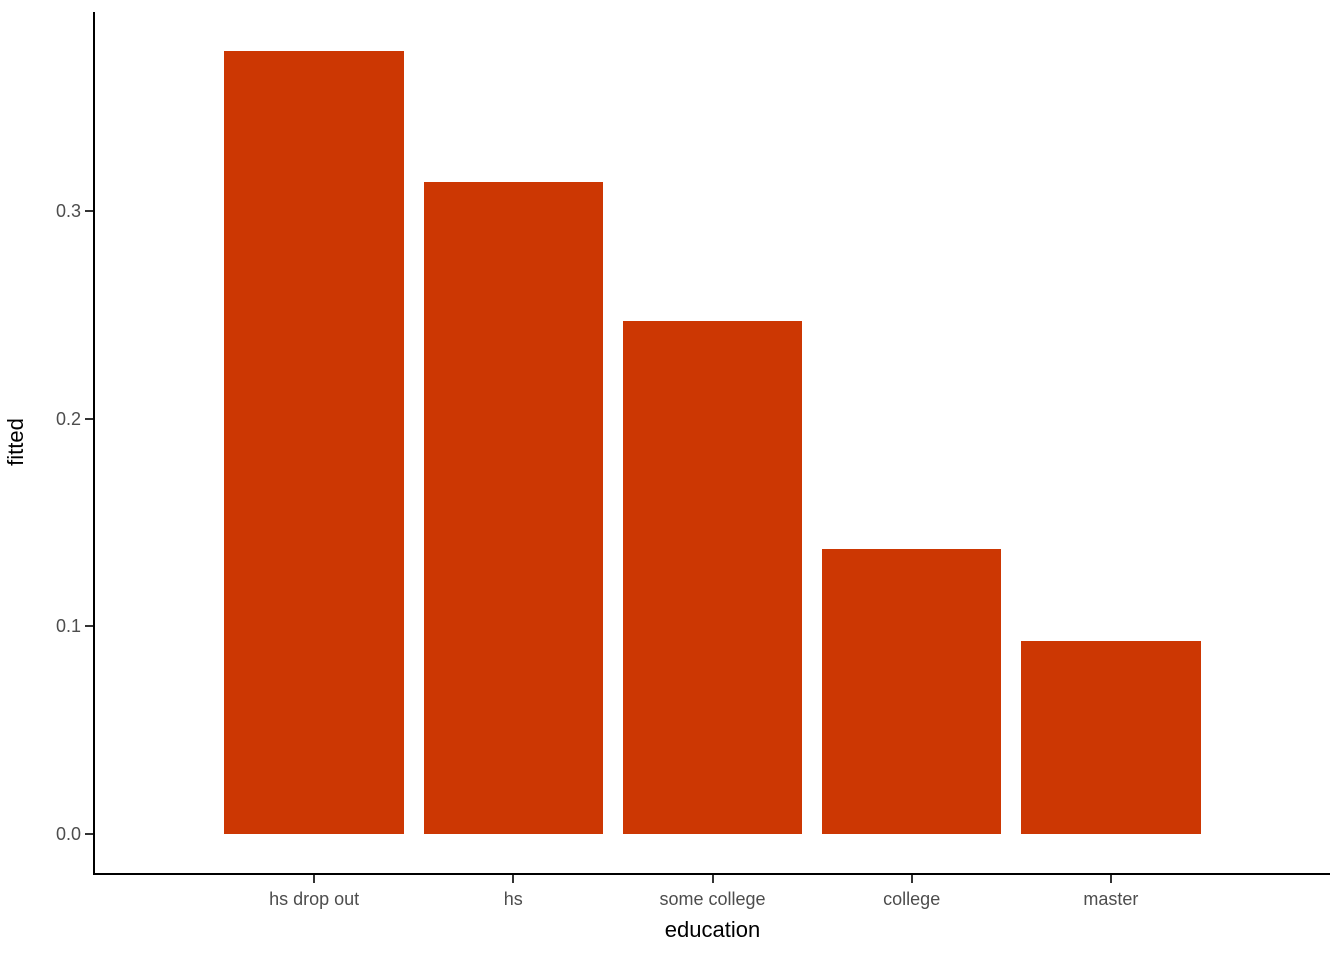  What do you see at coordinates (513, 508) in the screenshot?
I see `bar-hs` at bounding box center [513, 508].